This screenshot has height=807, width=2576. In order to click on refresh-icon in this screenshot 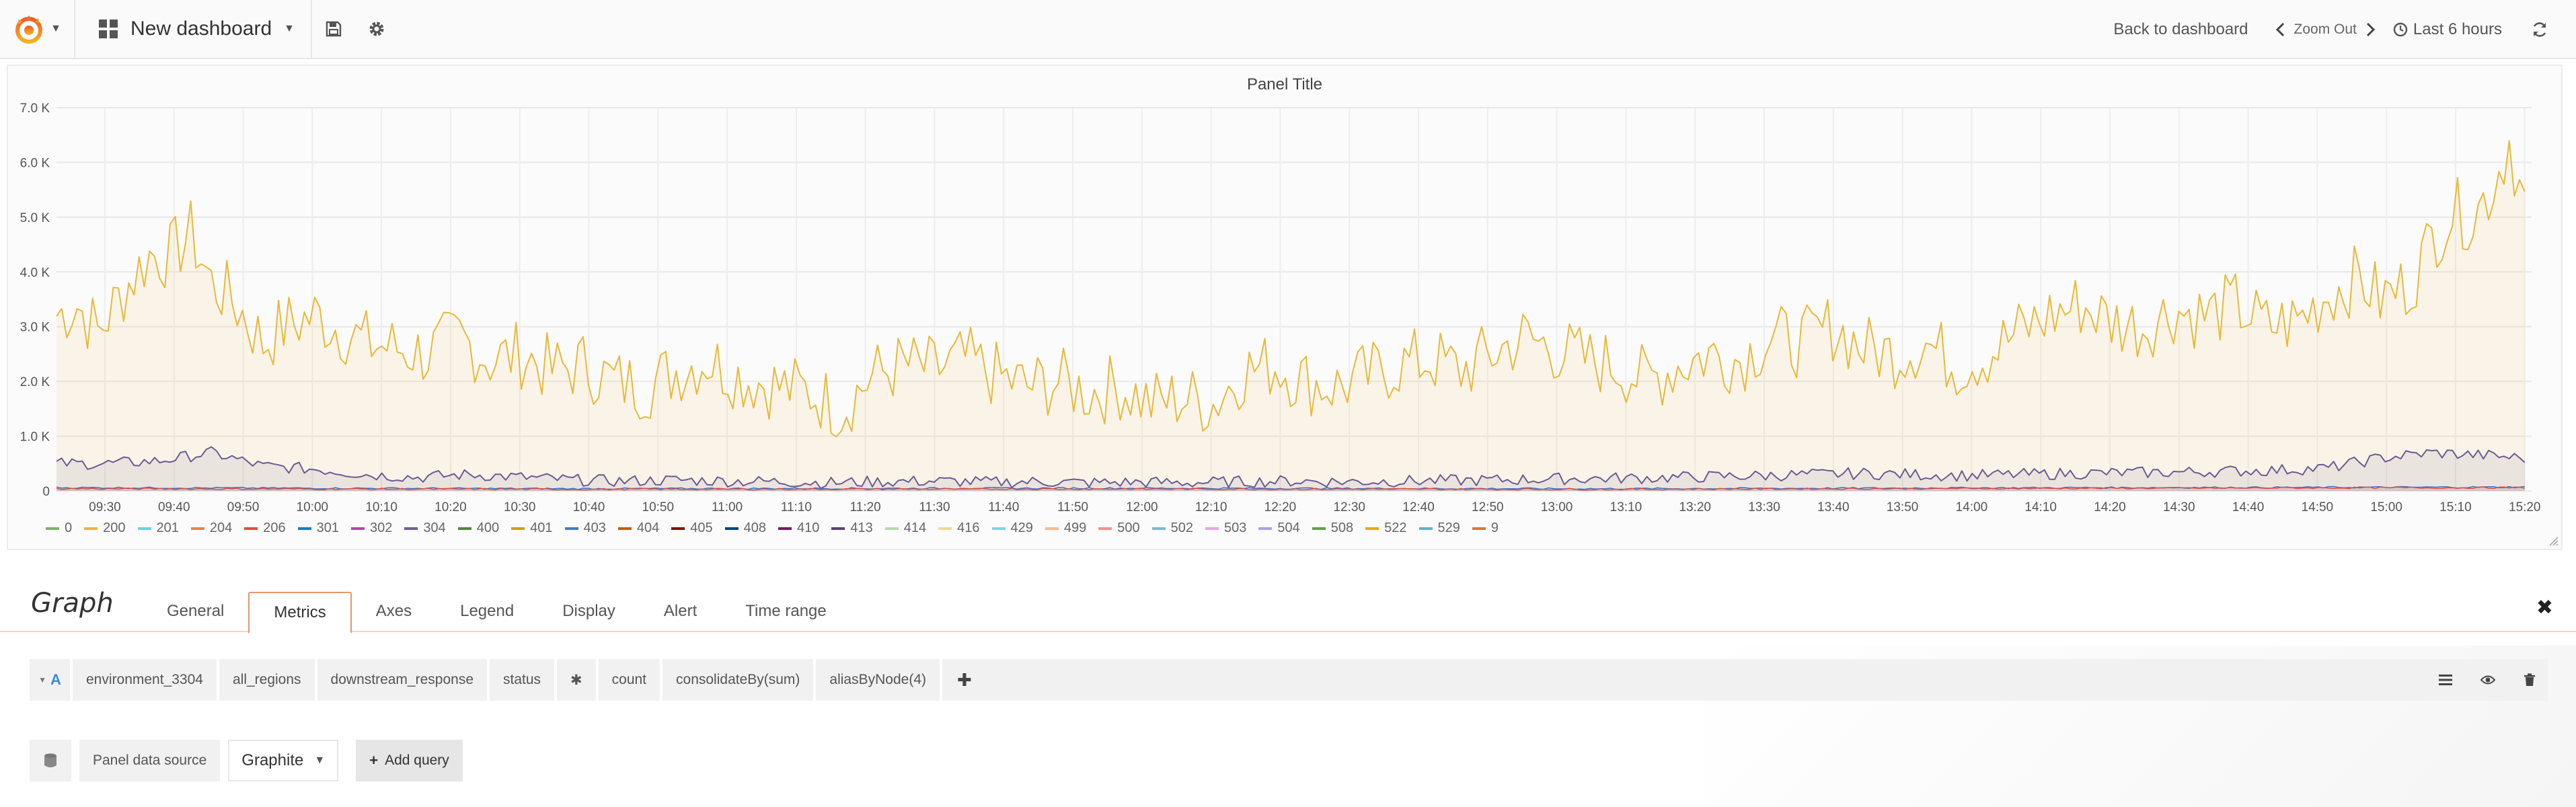, I will do `click(2539, 29)`.